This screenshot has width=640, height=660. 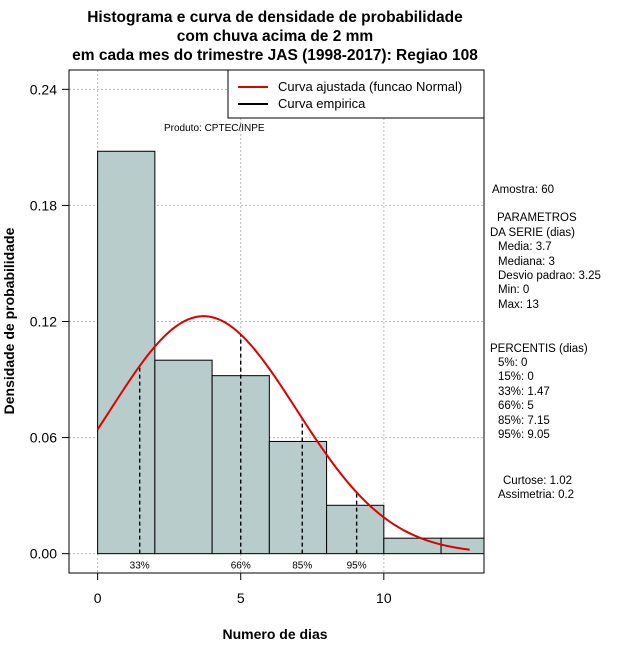 What do you see at coordinates (549, 276) in the screenshot?
I see `stat-desvio: Desvio padrao: 3.25` at bounding box center [549, 276].